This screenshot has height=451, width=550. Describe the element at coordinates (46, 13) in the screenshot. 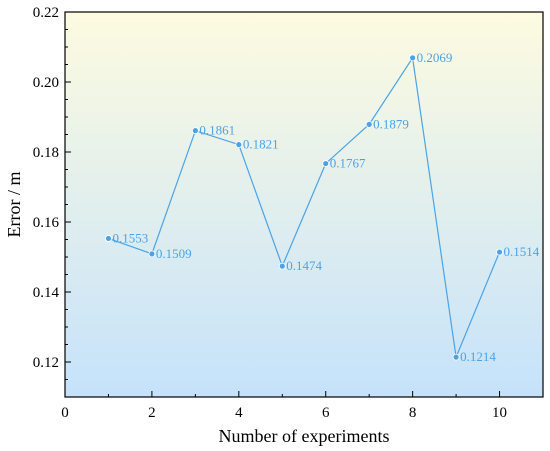

I see `y-tick-label: 0.22` at that location.